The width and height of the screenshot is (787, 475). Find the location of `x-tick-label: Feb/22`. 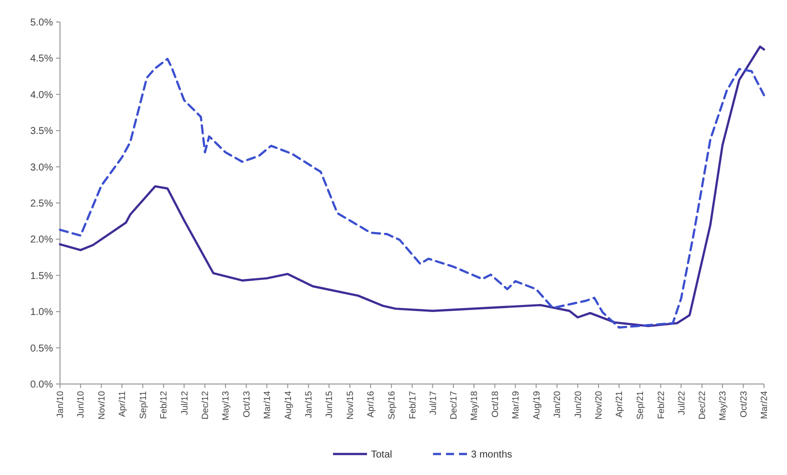

x-tick-label: Feb/22 is located at coordinates (661, 405).